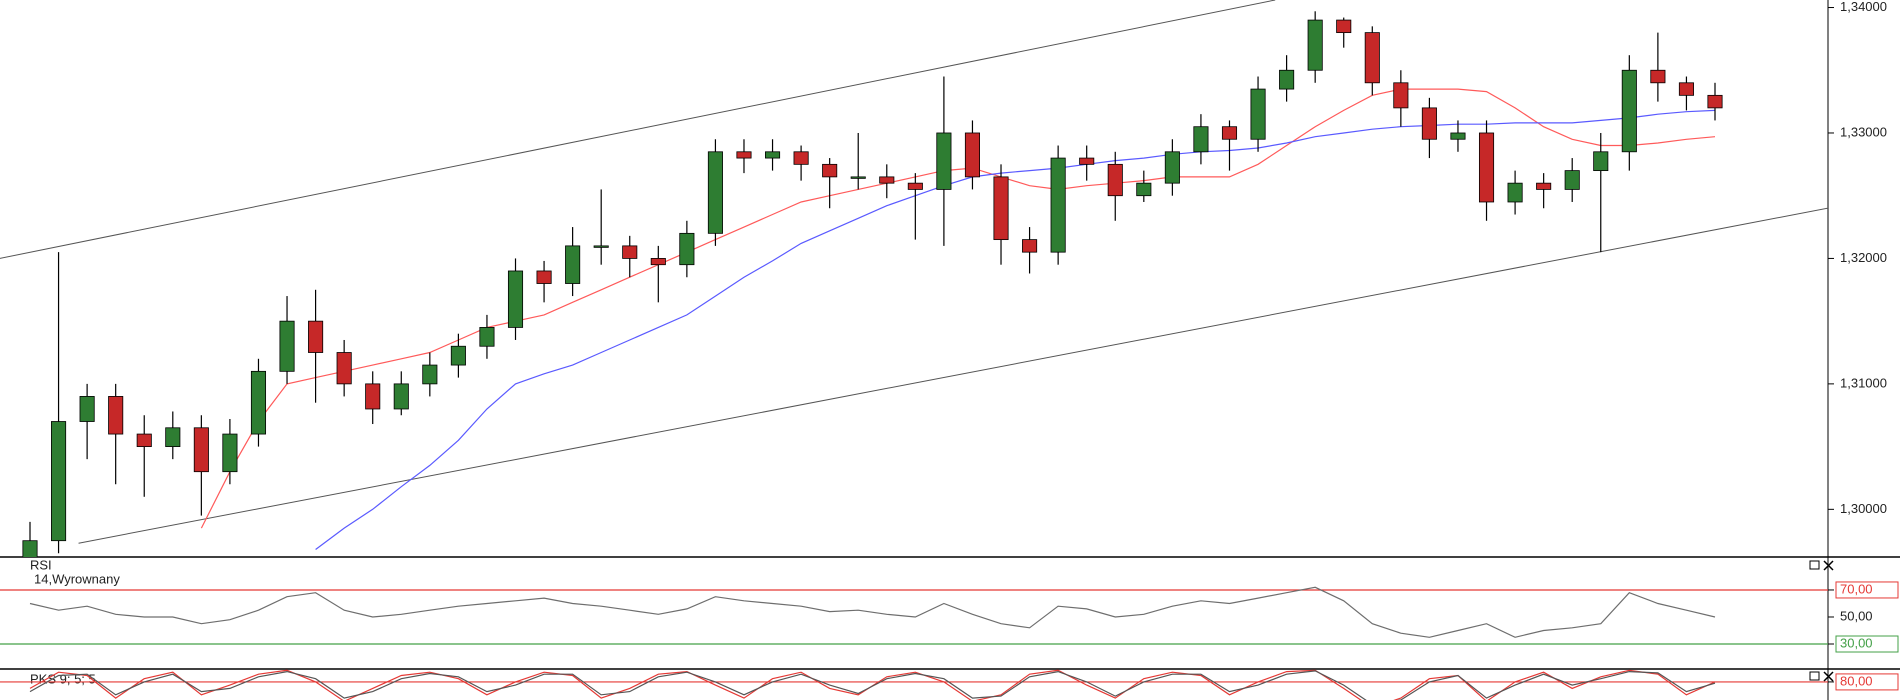 The image size is (1900, 700). Describe the element at coordinates (1863, 131) in the screenshot. I see `y-tick-label: 1,33000` at that location.